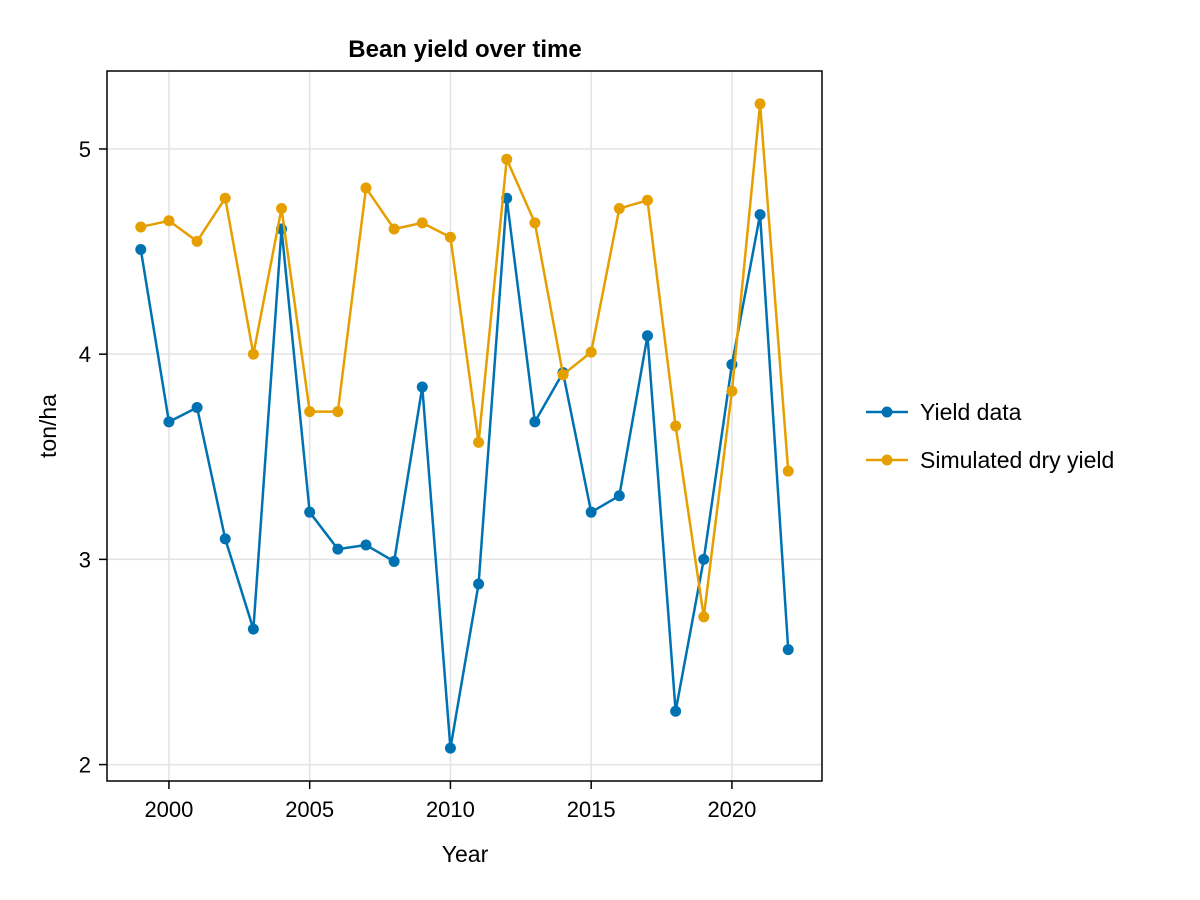 The width and height of the screenshot is (1200, 900). What do you see at coordinates (971, 412) in the screenshot?
I see `legend-label: Yield data` at bounding box center [971, 412].